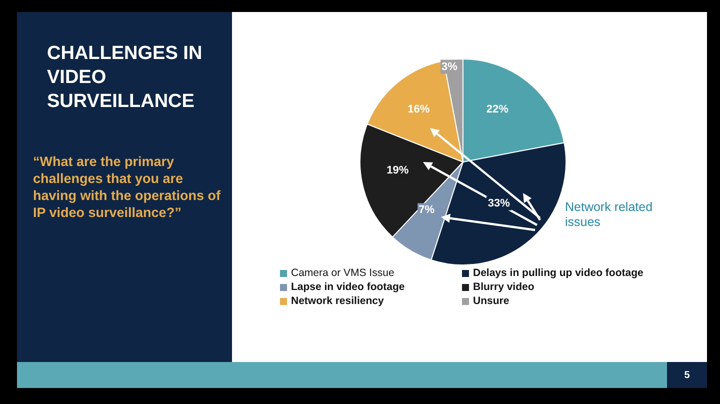 The width and height of the screenshot is (720, 404). What do you see at coordinates (687, 375) in the screenshot?
I see `text: 5` at bounding box center [687, 375].